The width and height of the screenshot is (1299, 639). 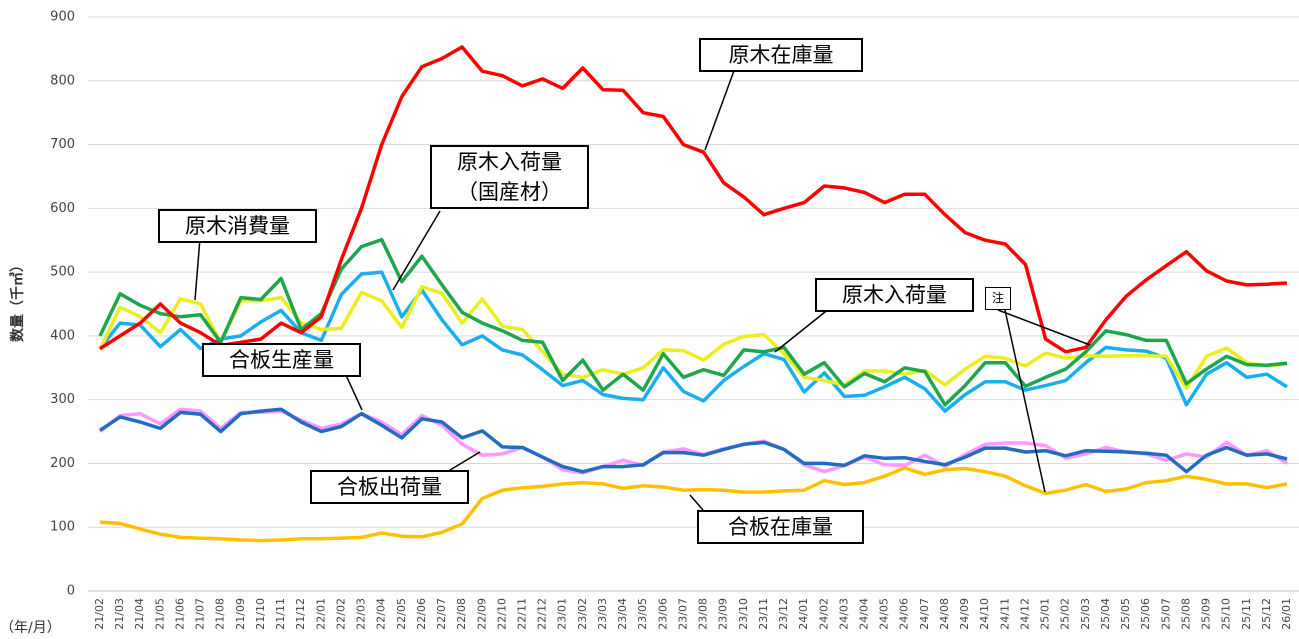 What do you see at coordinates (62, 272) in the screenshot?
I see `y-tick-label: 500` at bounding box center [62, 272].